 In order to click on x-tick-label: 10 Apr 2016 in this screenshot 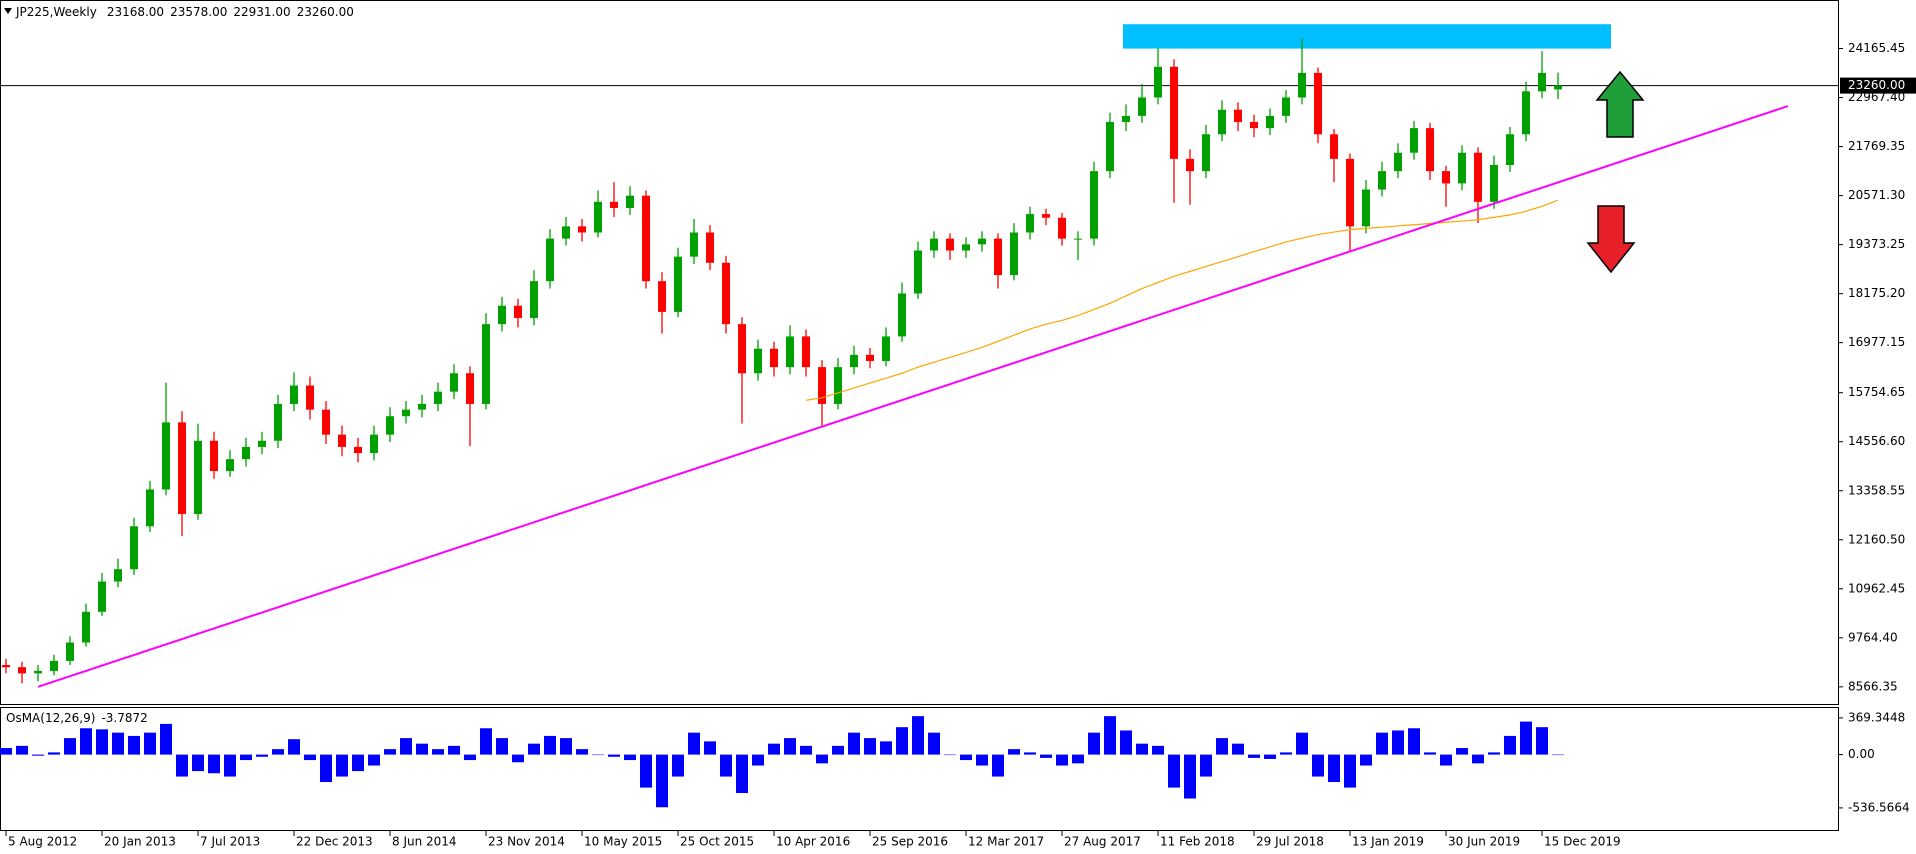, I will do `click(813, 842)`.